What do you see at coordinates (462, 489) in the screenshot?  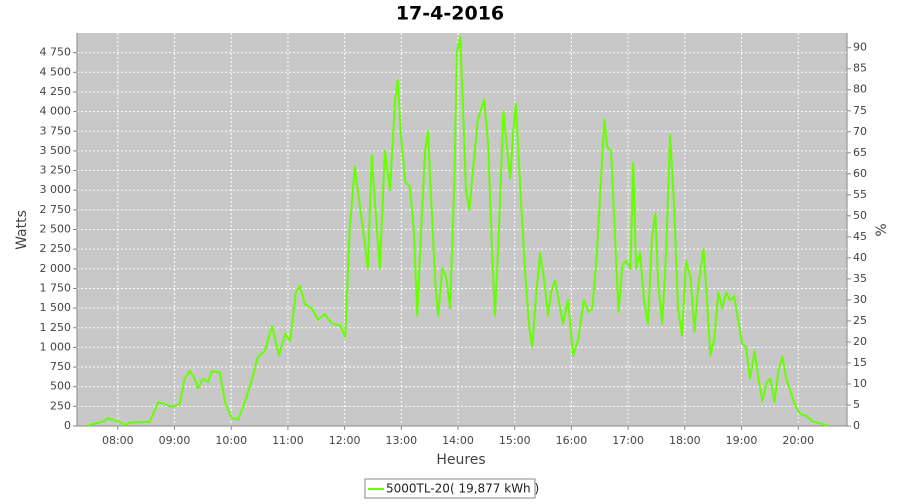 I see `legend-label: 5000TL-20( 19,877 kWh )` at bounding box center [462, 489].